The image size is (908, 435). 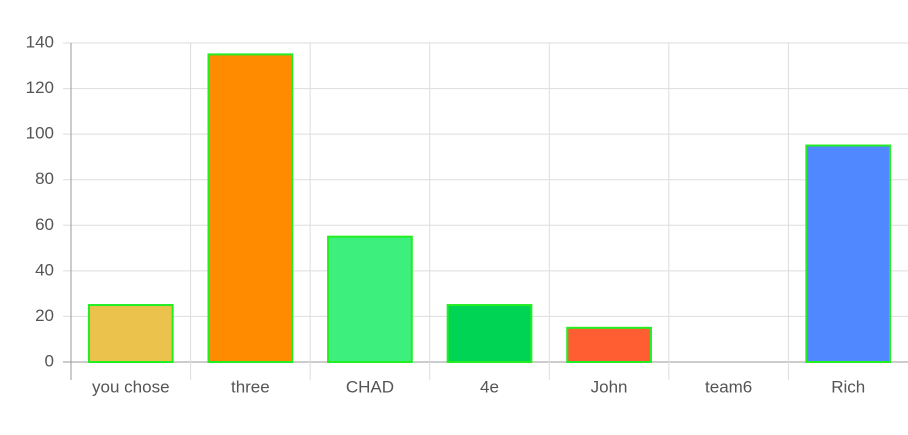 I want to click on y-tick-label: 60, so click(x=44, y=224).